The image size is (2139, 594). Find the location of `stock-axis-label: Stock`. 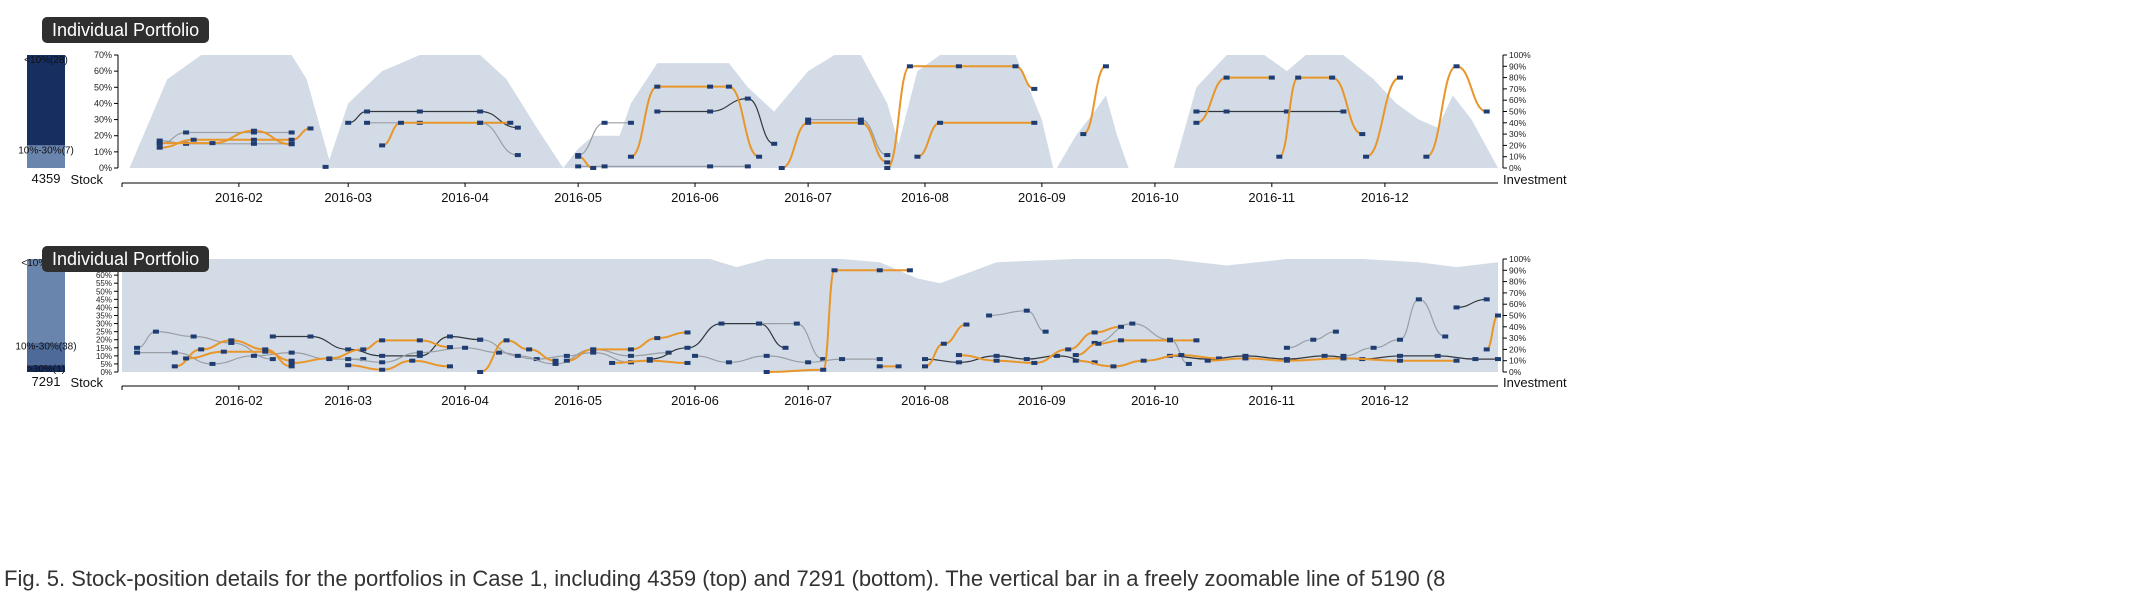

stock-axis-label: Stock is located at coordinates (86, 179).